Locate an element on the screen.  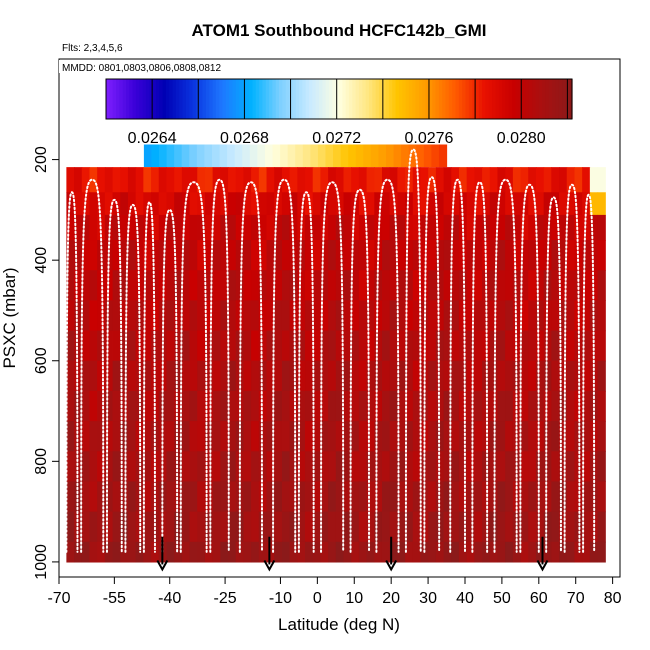
x-tick-label: -70 is located at coordinates (58, 598).